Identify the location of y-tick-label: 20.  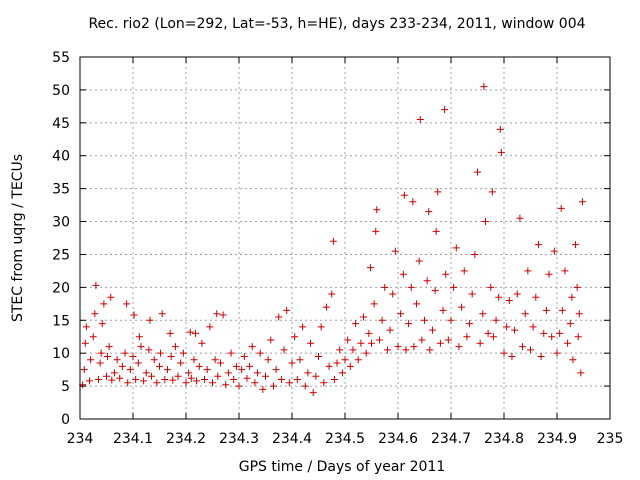
(61, 288).